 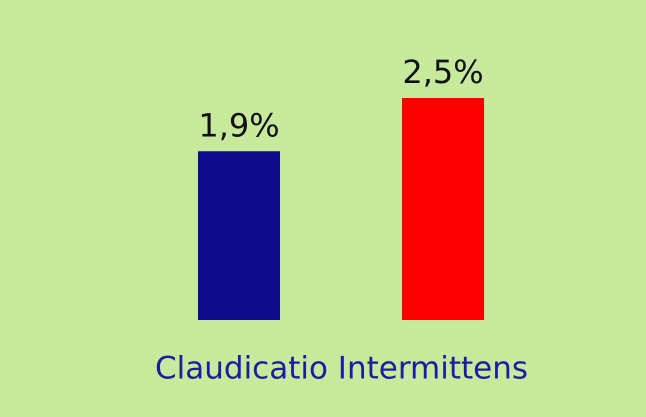 I want to click on data-label: 2,5%, so click(x=443, y=72).